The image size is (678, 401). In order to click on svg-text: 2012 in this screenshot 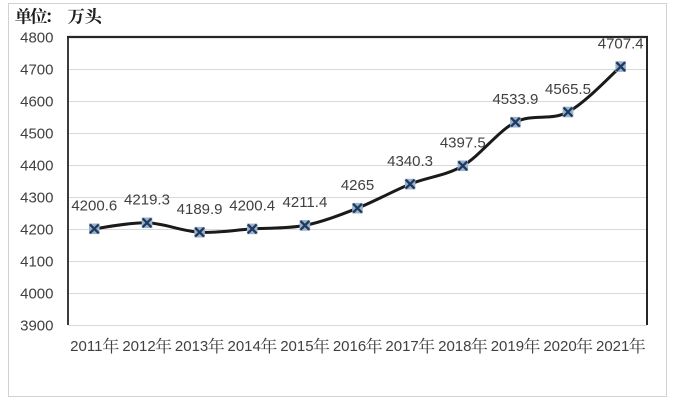, I will do `click(138, 346)`.